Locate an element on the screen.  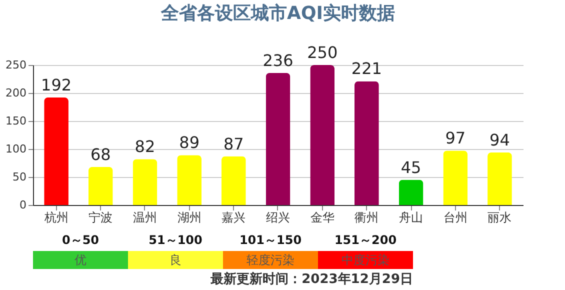
data-label: 89 is located at coordinates (189, 142).